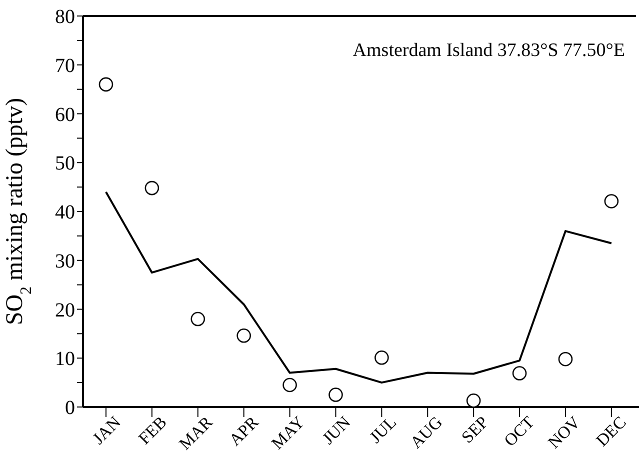  Describe the element at coordinates (65, 115) in the screenshot. I see `y-tick-label: 60` at that location.